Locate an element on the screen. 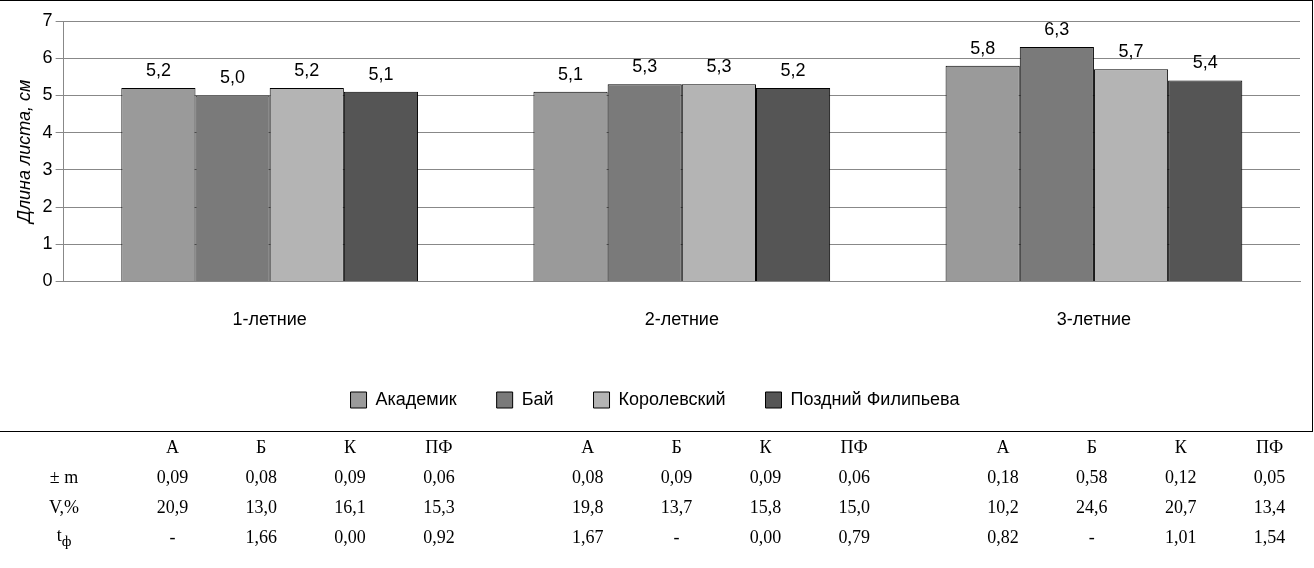 The height and width of the screenshot is (568, 1314). y-tick-label: 5 is located at coordinates (47, 94).